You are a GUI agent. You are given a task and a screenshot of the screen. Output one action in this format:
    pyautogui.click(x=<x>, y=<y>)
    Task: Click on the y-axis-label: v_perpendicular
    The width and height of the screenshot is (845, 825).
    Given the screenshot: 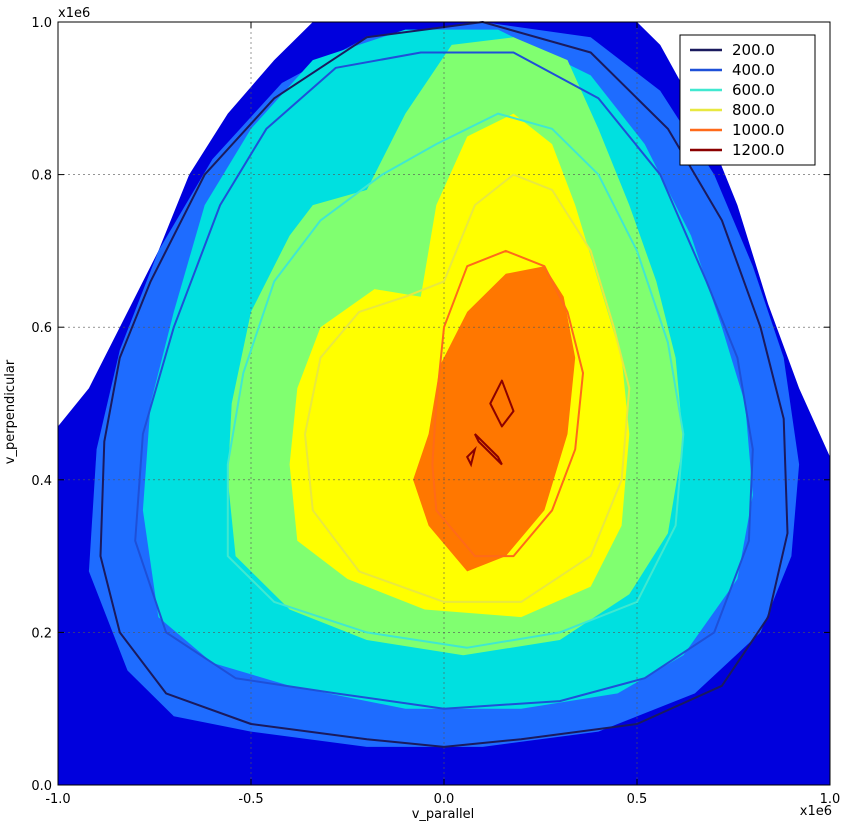 What is the action you would take?
    pyautogui.click(x=10, y=411)
    